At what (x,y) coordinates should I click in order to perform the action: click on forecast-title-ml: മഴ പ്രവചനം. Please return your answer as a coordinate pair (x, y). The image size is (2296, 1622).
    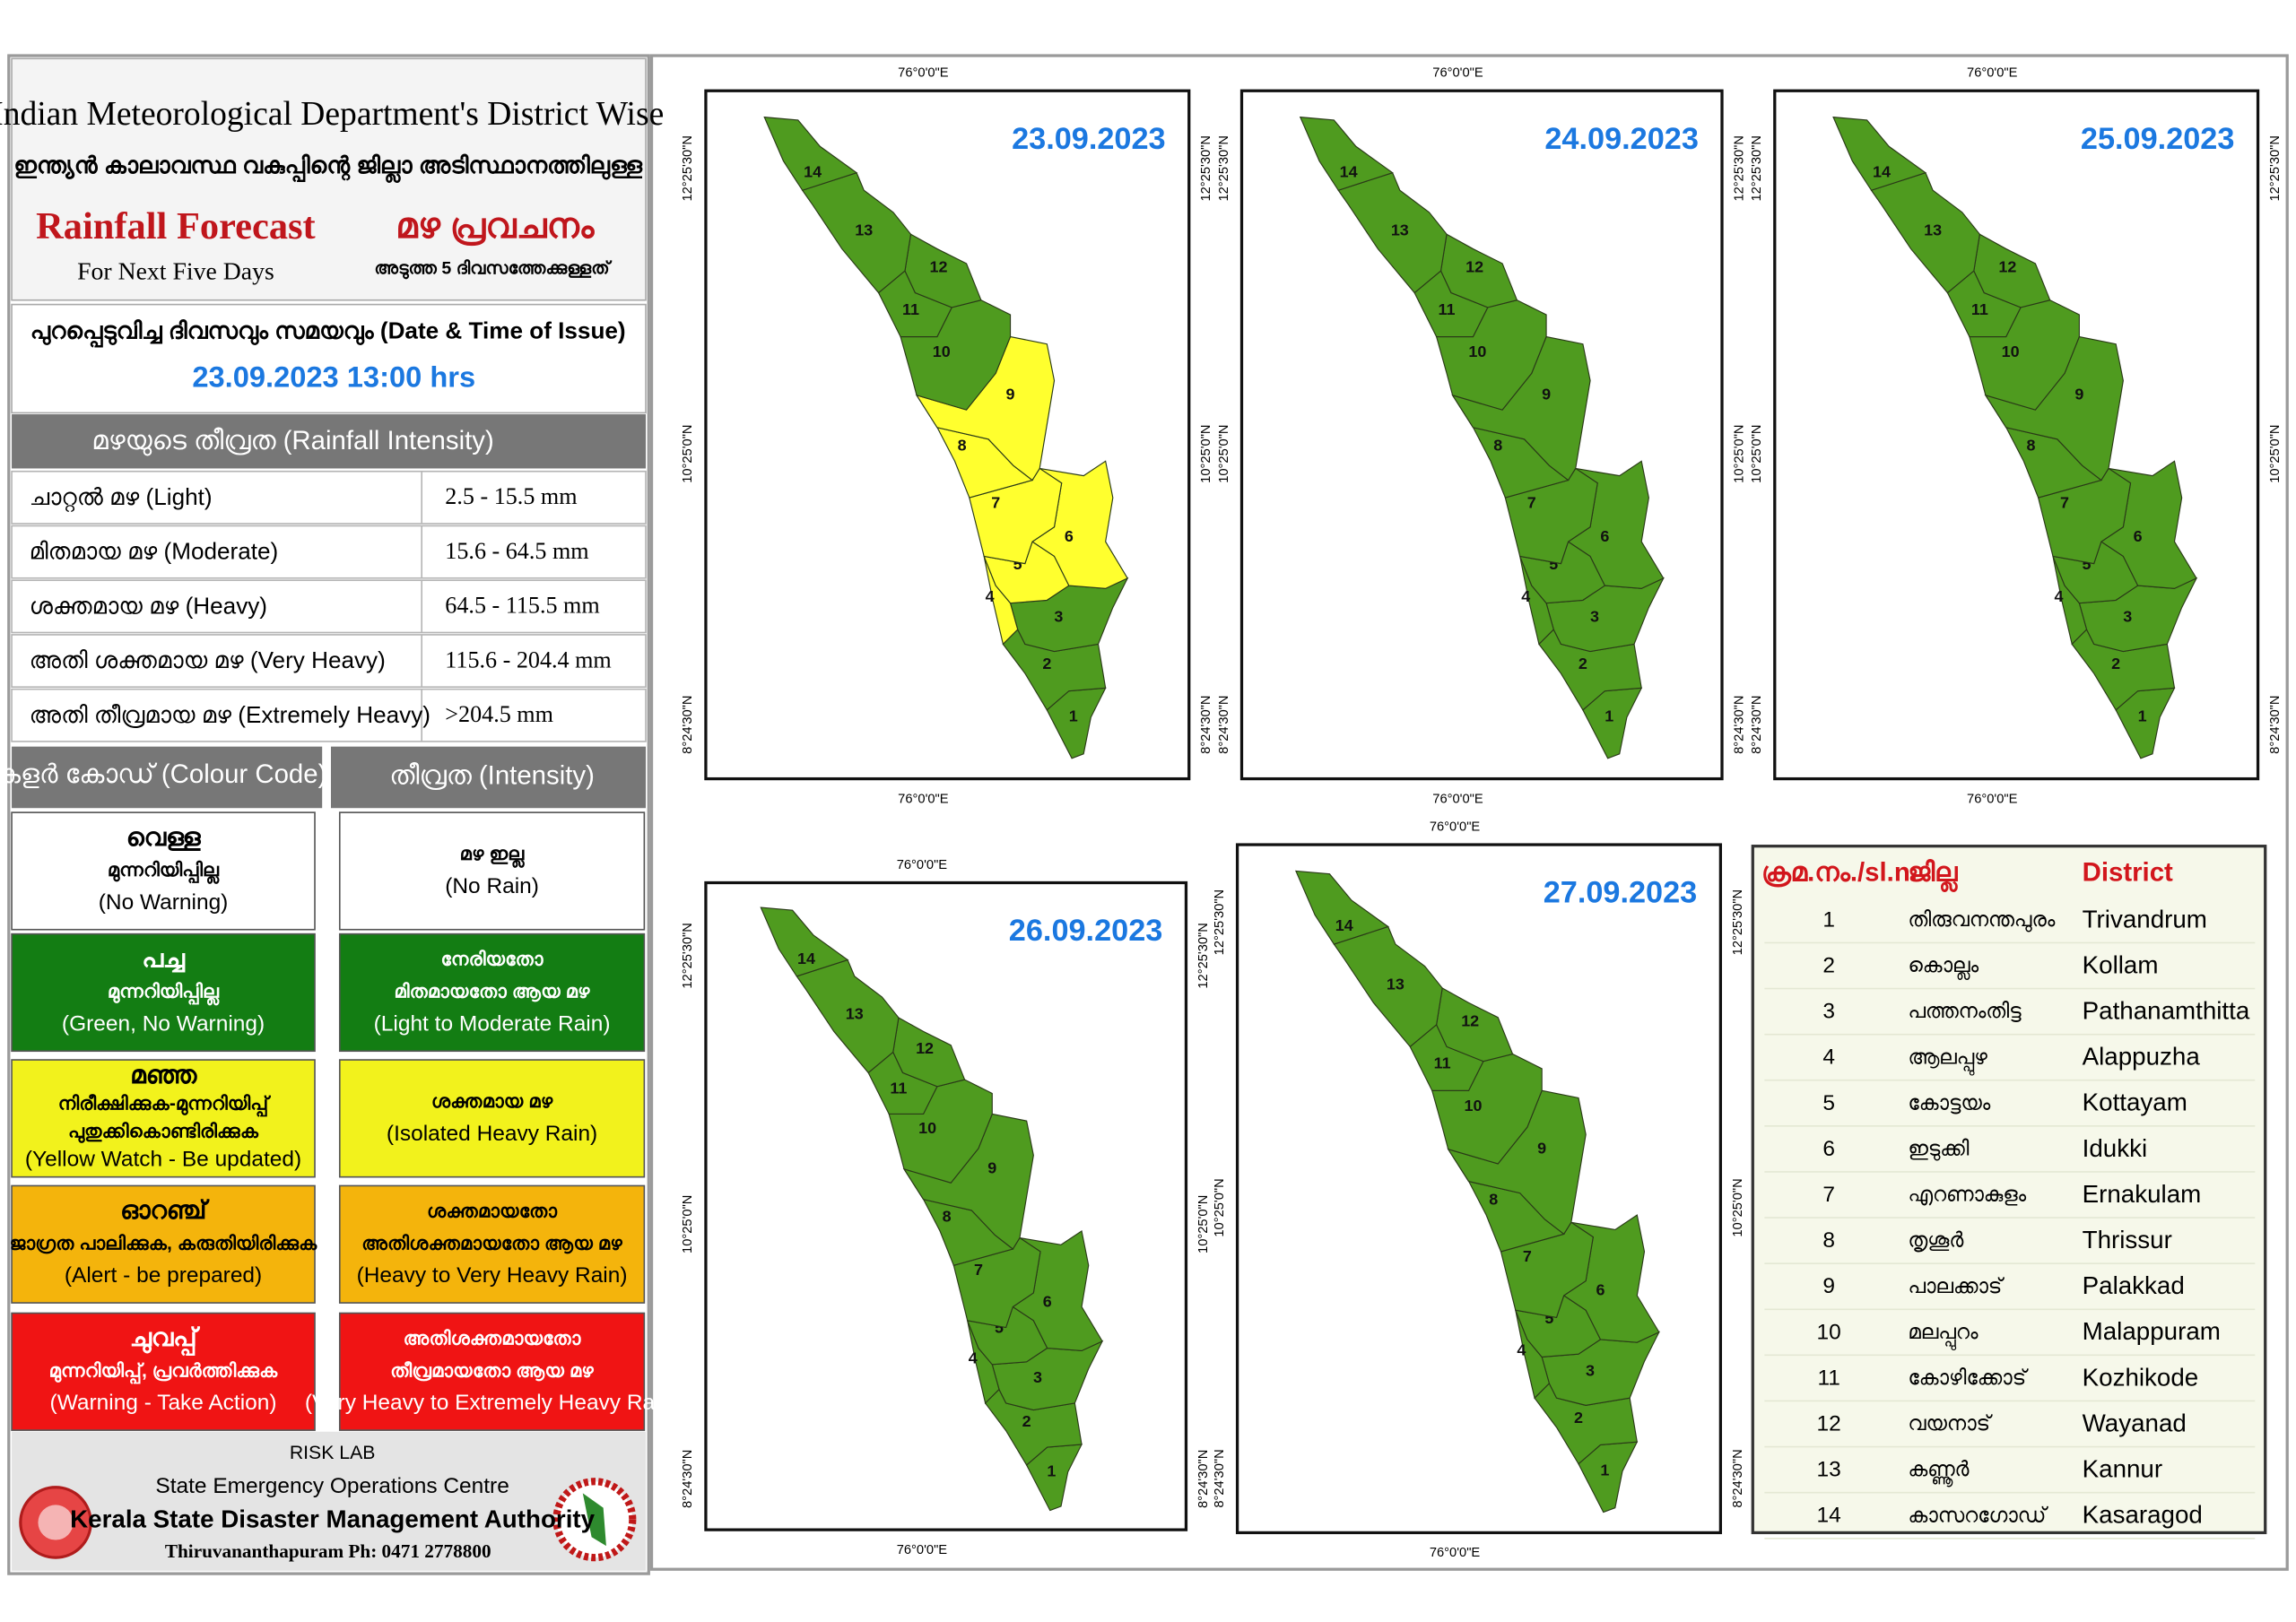
    Looking at the image, I should click on (495, 227).